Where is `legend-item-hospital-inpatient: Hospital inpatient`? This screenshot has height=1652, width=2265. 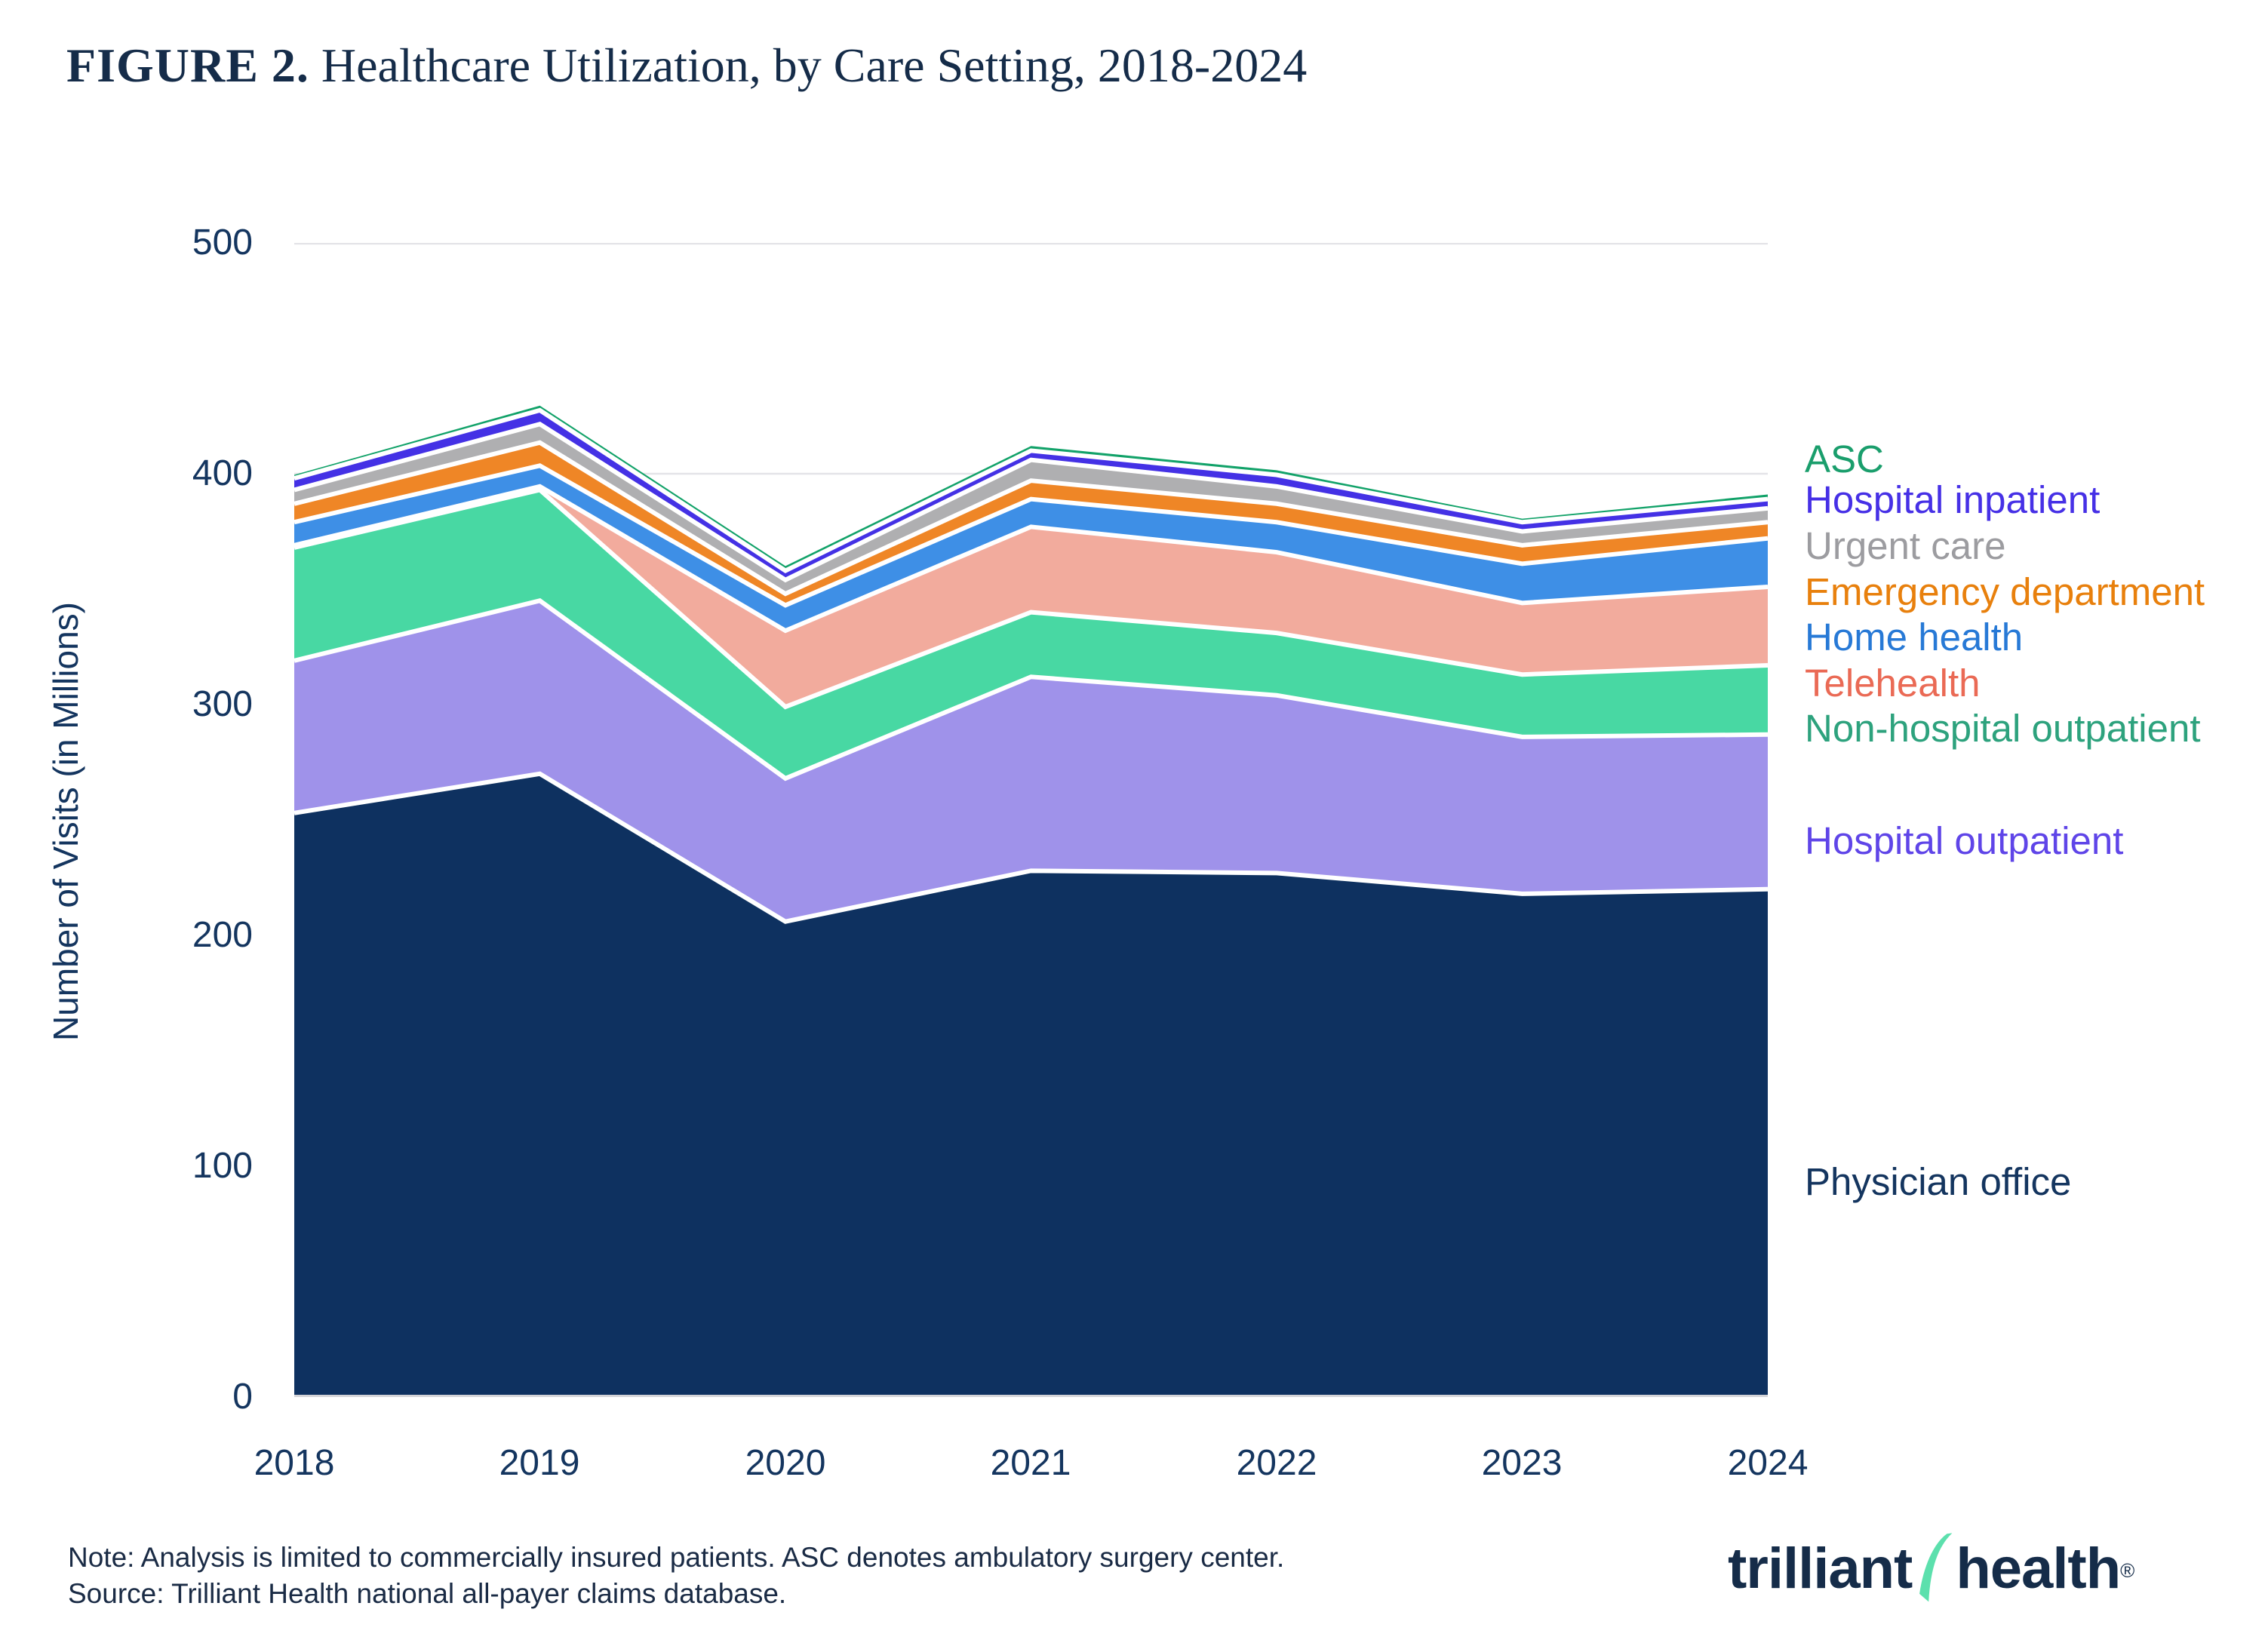 legend-item-hospital-inpatient: Hospital inpatient is located at coordinates (1953, 500).